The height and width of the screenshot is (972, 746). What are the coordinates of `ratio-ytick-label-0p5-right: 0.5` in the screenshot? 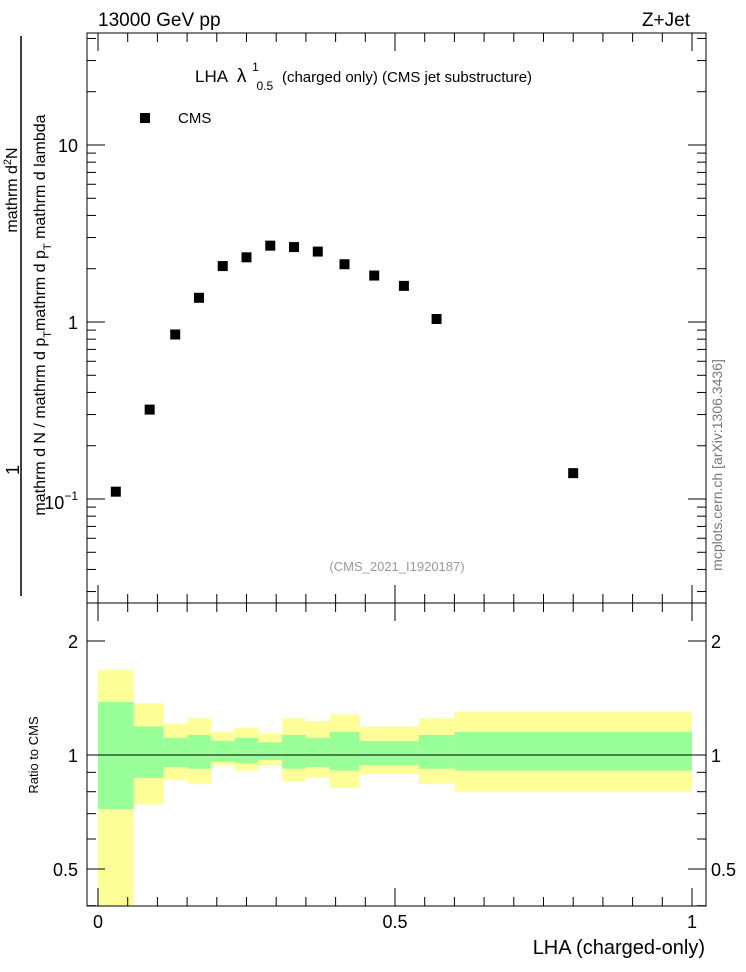 It's located at (723, 870).